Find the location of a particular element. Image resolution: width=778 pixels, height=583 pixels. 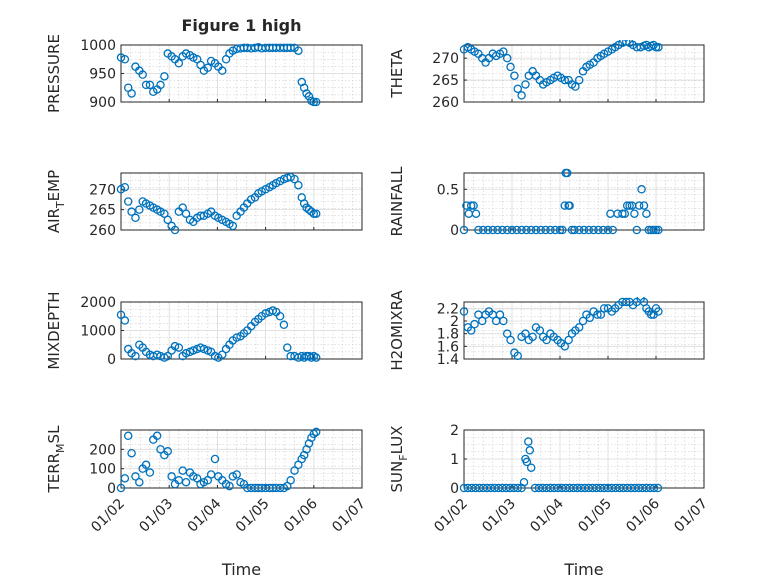

y-tick-label: 265 is located at coordinates (445, 81).